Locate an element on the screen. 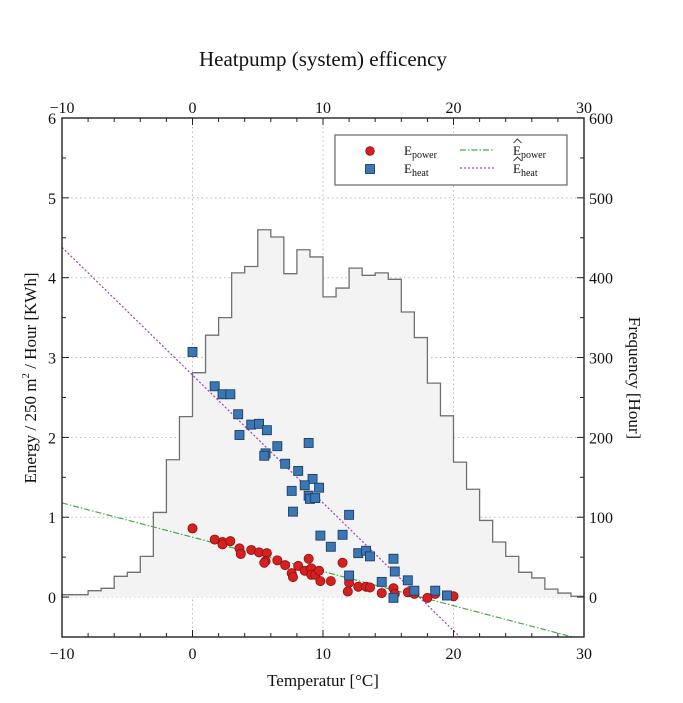 The height and width of the screenshot is (703, 683). chart-title: Heatpump (system) efficency is located at coordinates (323, 59).